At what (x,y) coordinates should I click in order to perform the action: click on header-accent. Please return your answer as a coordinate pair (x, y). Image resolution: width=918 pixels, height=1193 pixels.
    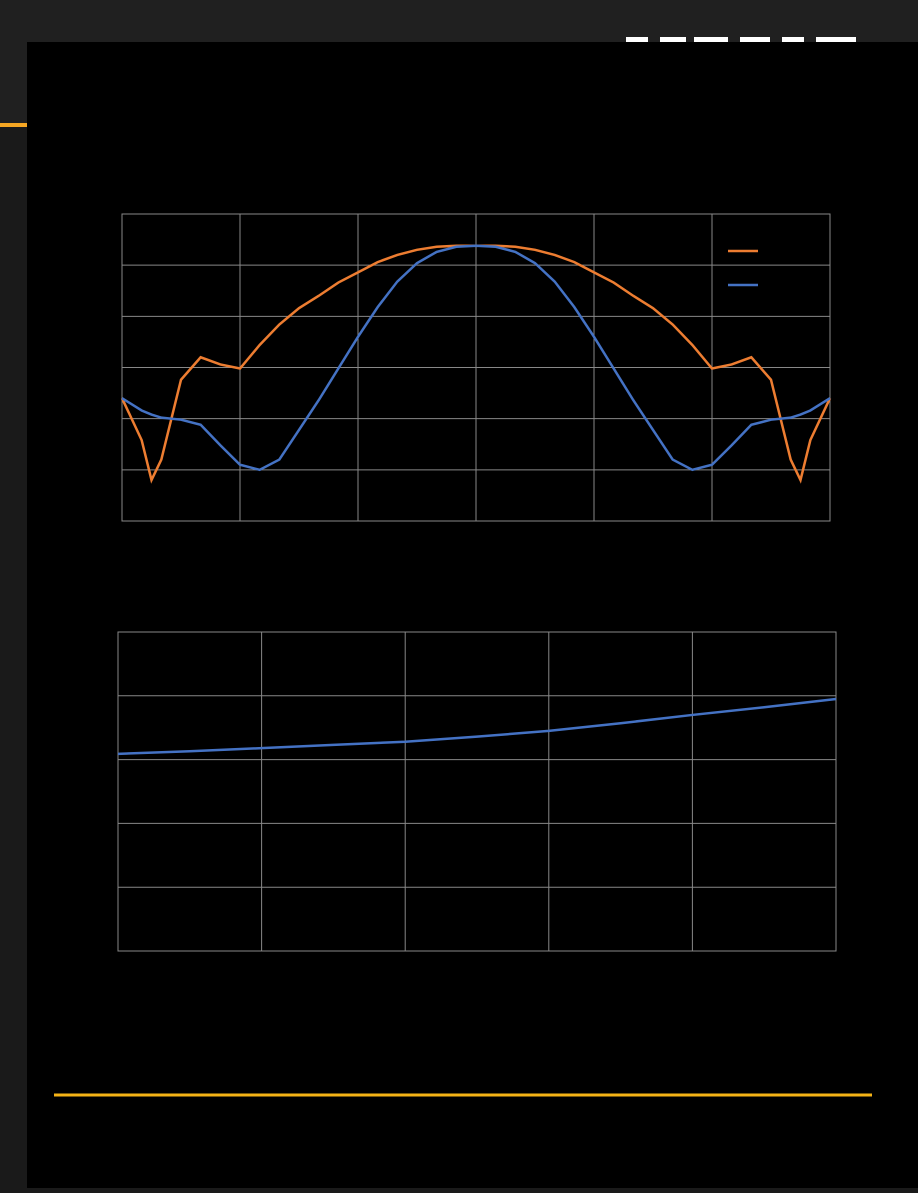
    Looking at the image, I should click on (13, 125).